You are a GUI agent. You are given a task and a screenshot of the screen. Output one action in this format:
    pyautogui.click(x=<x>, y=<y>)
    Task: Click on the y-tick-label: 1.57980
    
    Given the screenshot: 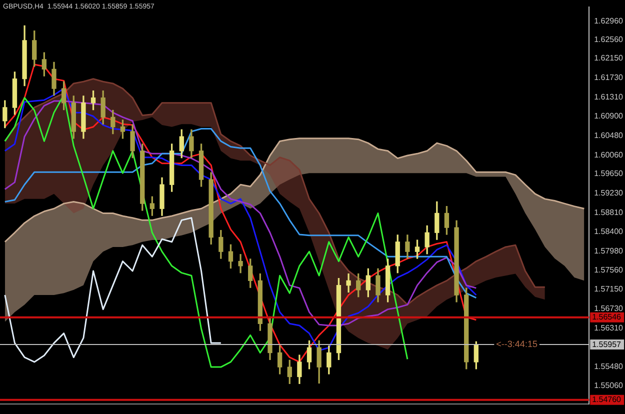 What is the action you would take?
    pyautogui.click(x=609, y=251)
    